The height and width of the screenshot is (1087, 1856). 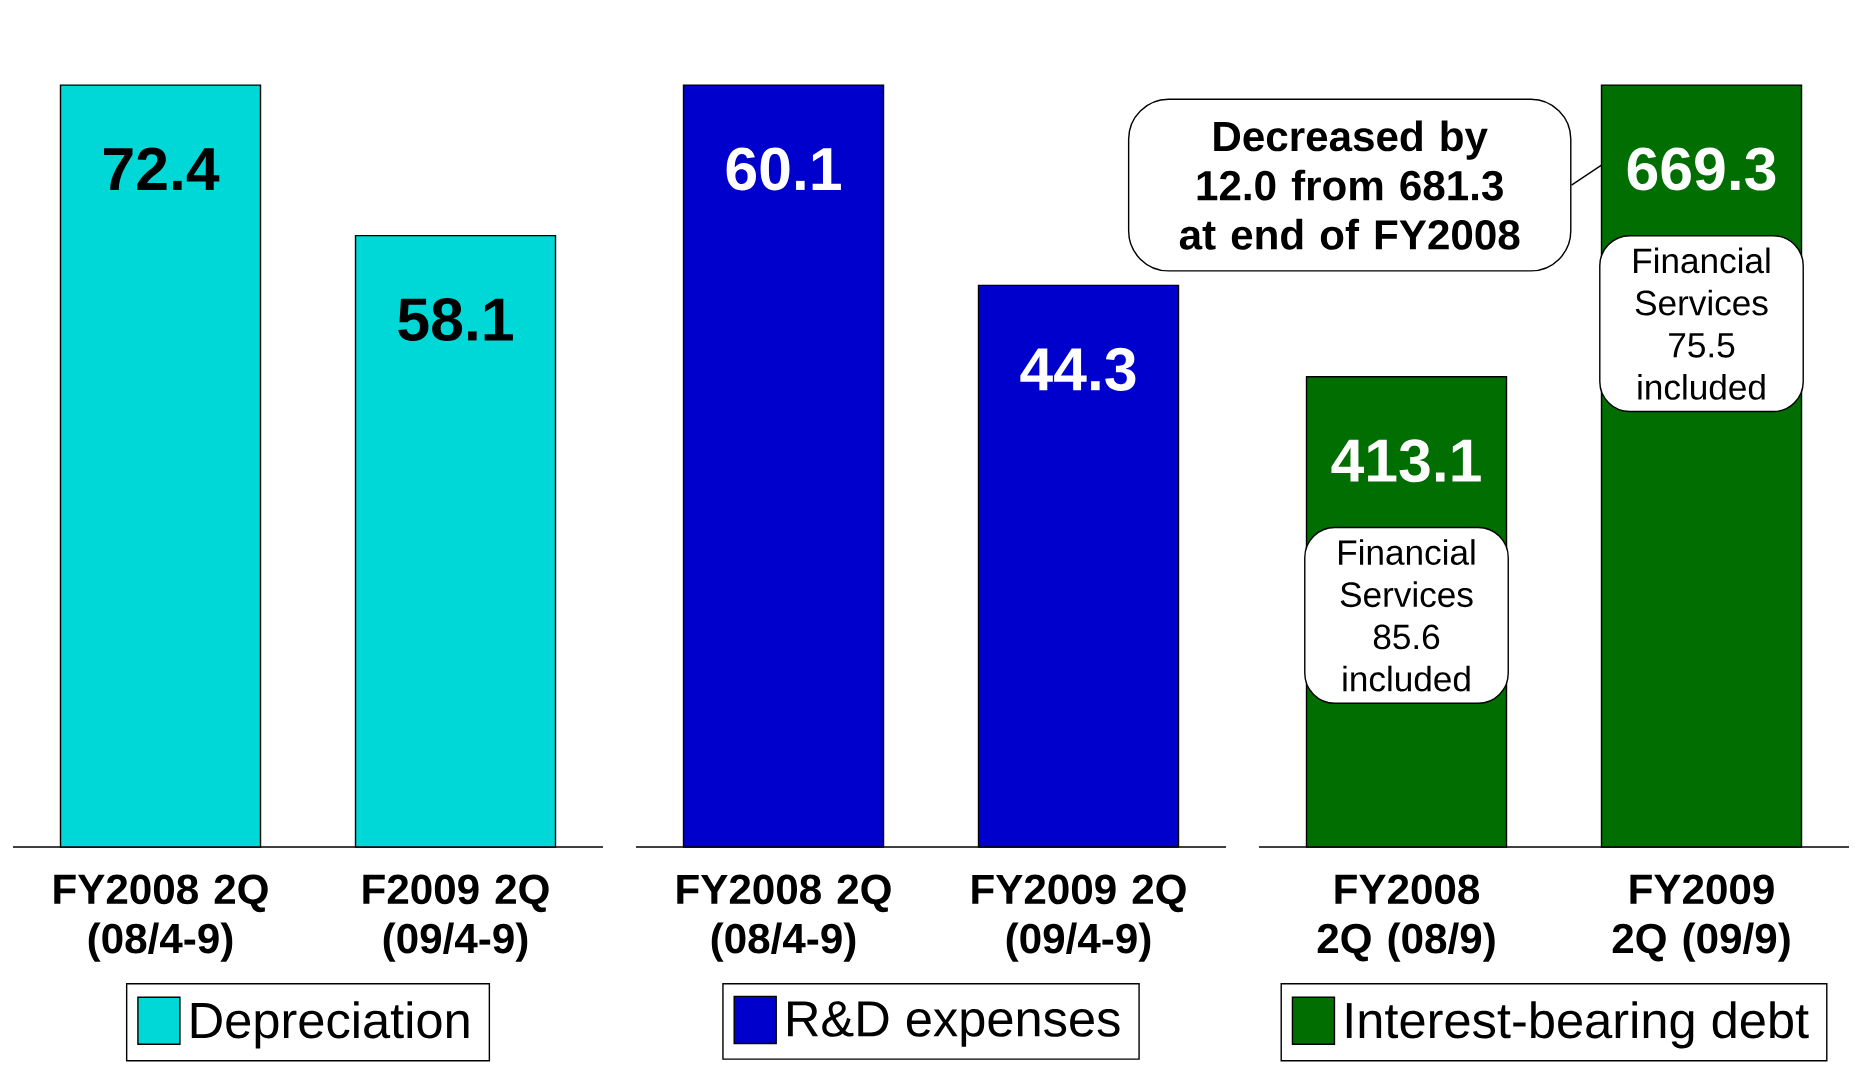 What do you see at coordinates (1701, 169) in the screenshot?
I see `data-label: 669.3` at bounding box center [1701, 169].